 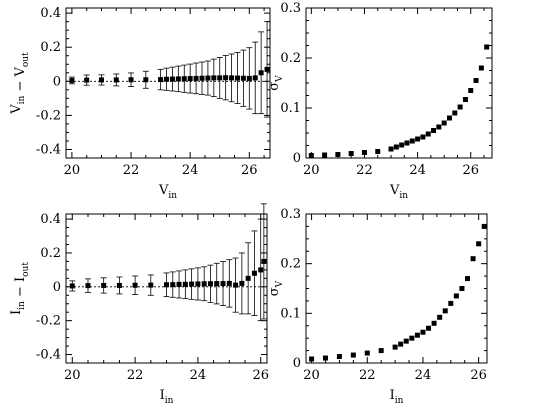 I want to click on y-tick-label: 0.2, so click(x=290, y=58).